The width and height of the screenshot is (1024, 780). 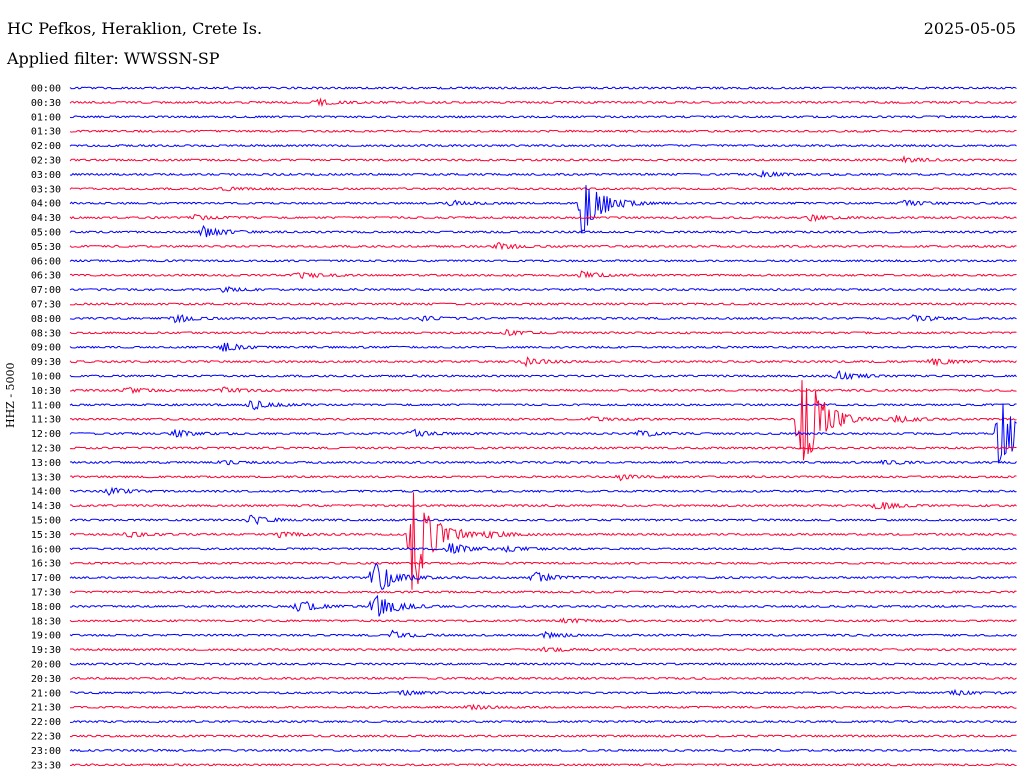 What do you see at coordinates (46, 261) in the screenshot?
I see `row-time-label: 06:00` at bounding box center [46, 261].